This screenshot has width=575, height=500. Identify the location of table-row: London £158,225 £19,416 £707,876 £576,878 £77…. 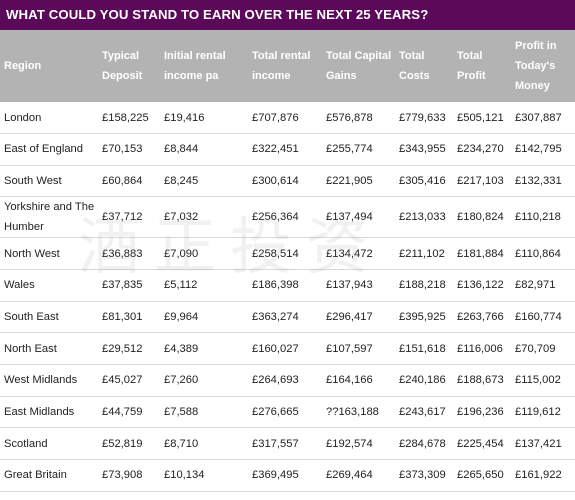
(287, 118).